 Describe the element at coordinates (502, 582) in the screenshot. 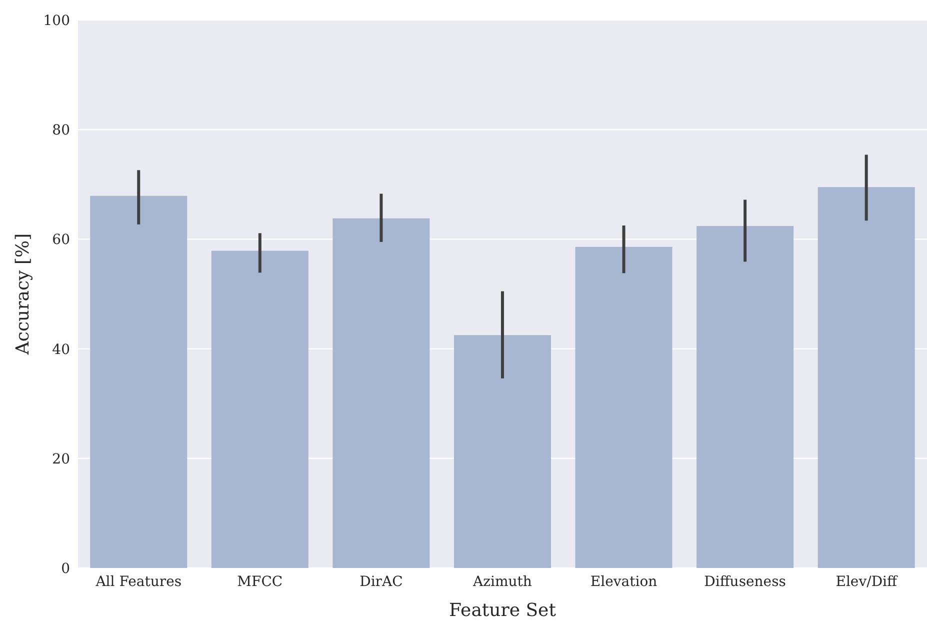

I see `x-tick-label: Azimuth` at that location.